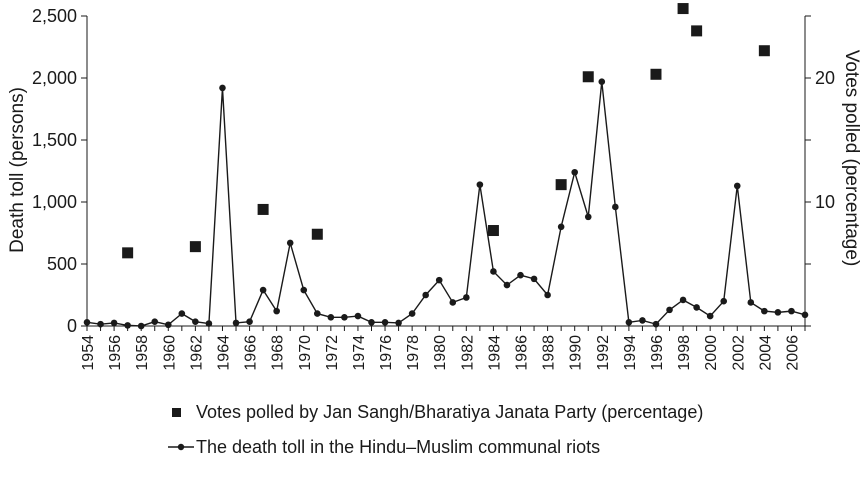  Describe the element at coordinates (549, 353) in the screenshot. I see `x-tick-label: 1988` at that location.